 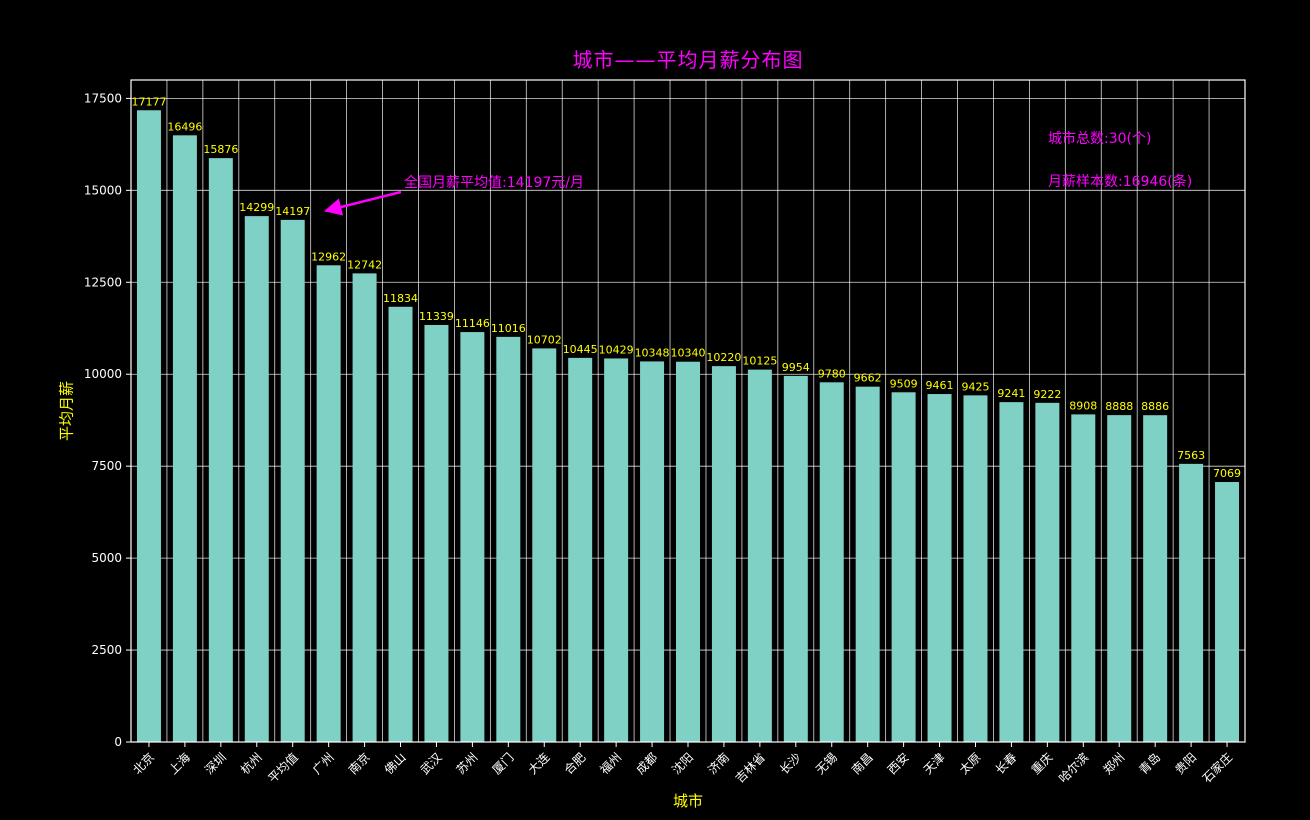 What do you see at coordinates (904, 383) in the screenshot?
I see `bar-value-label: 9509` at bounding box center [904, 383].